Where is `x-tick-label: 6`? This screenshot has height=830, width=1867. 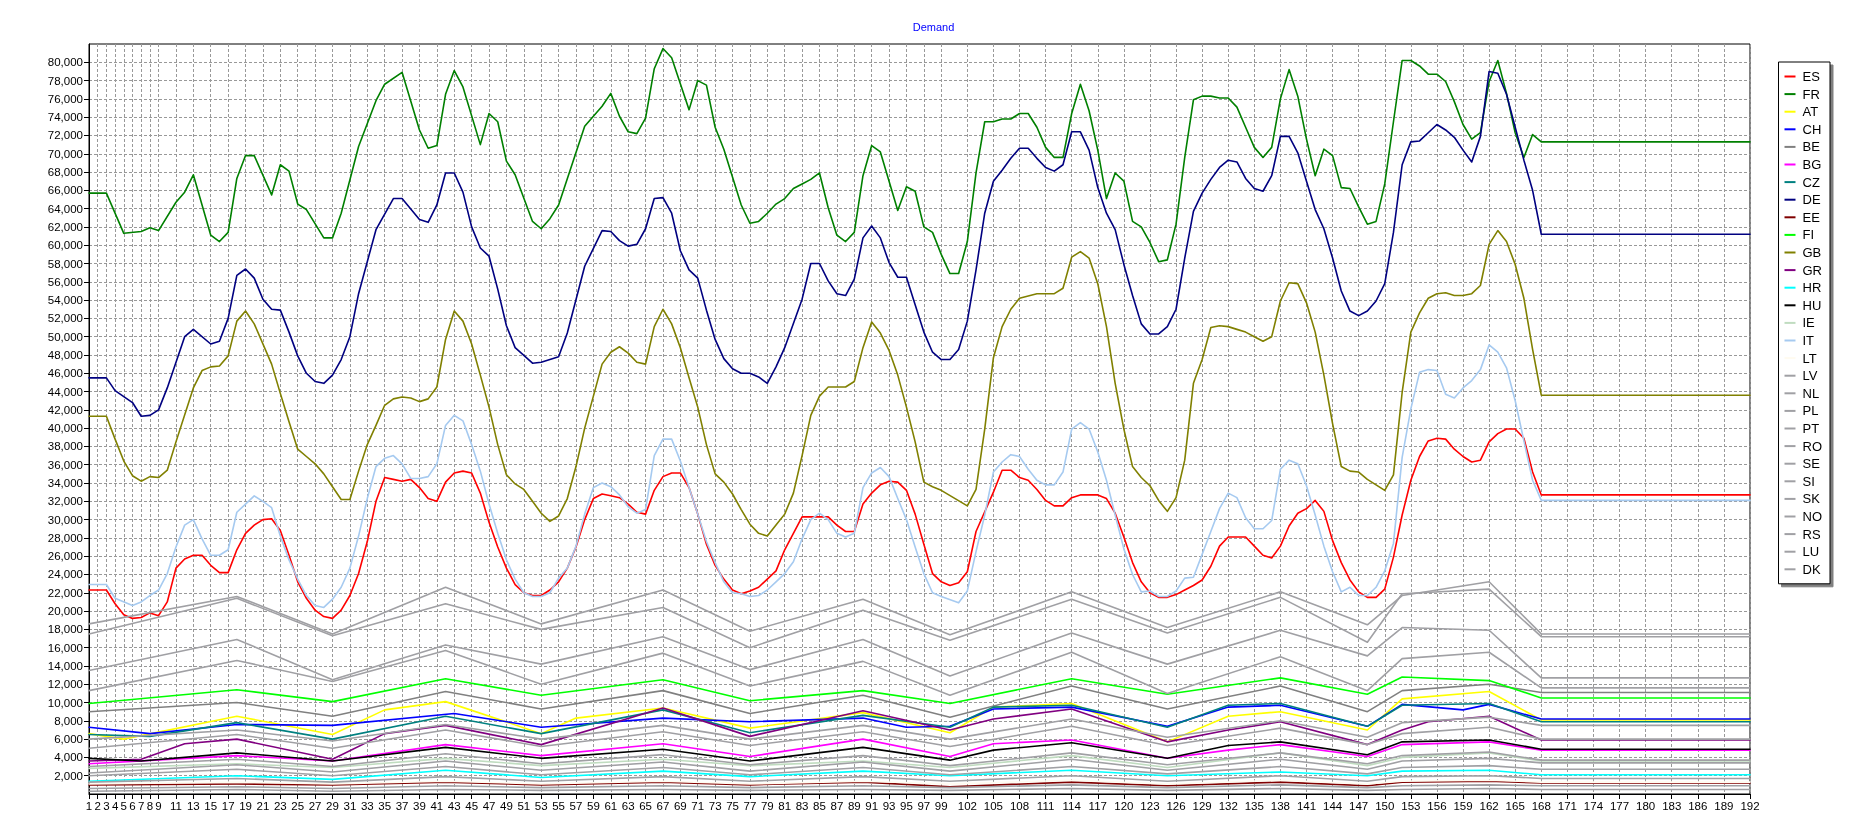
x-tick-label: 6 is located at coordinates (132, 806).